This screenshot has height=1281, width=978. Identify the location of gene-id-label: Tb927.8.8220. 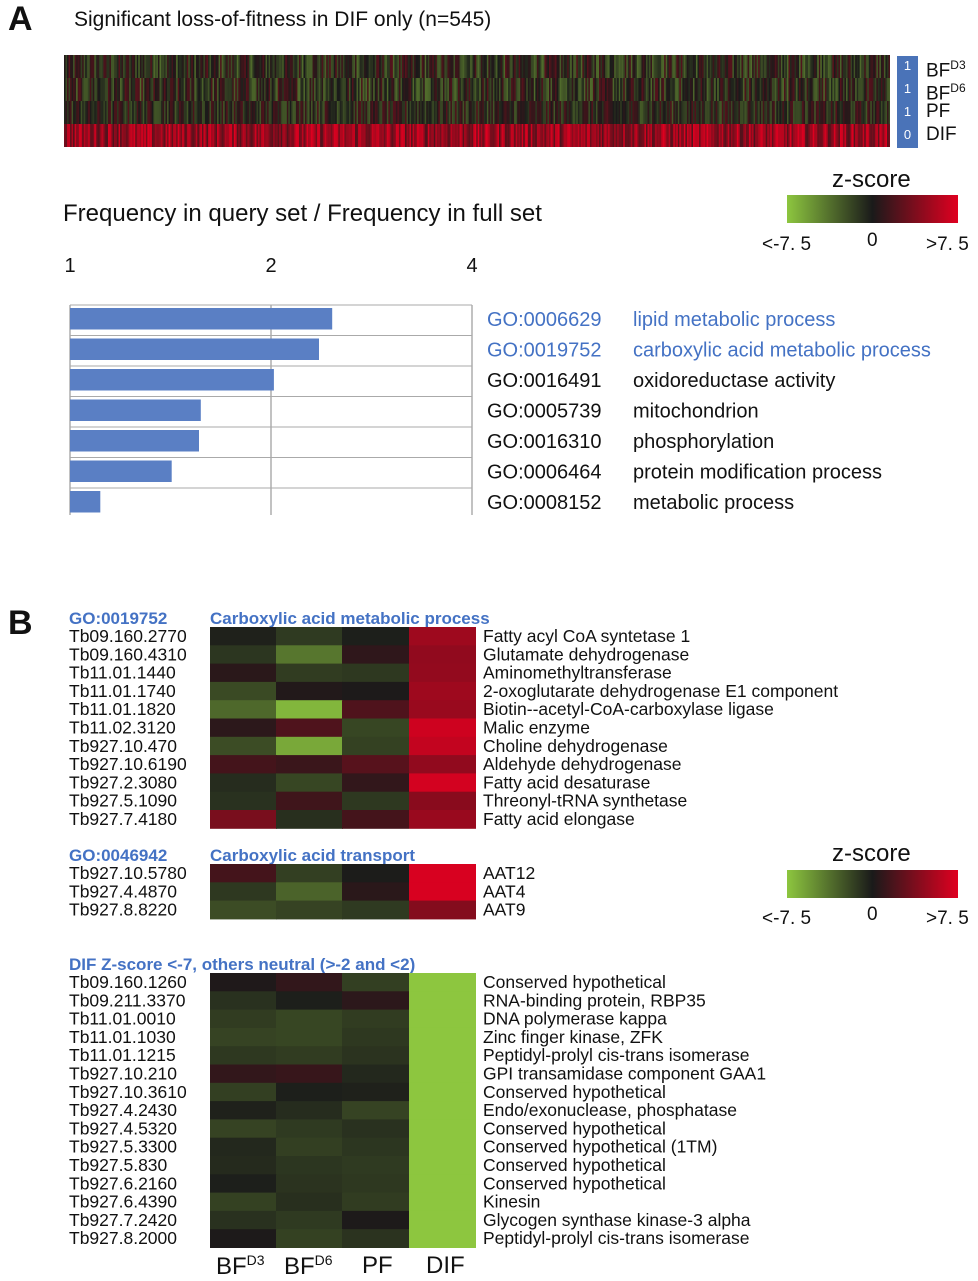
(123, 910).